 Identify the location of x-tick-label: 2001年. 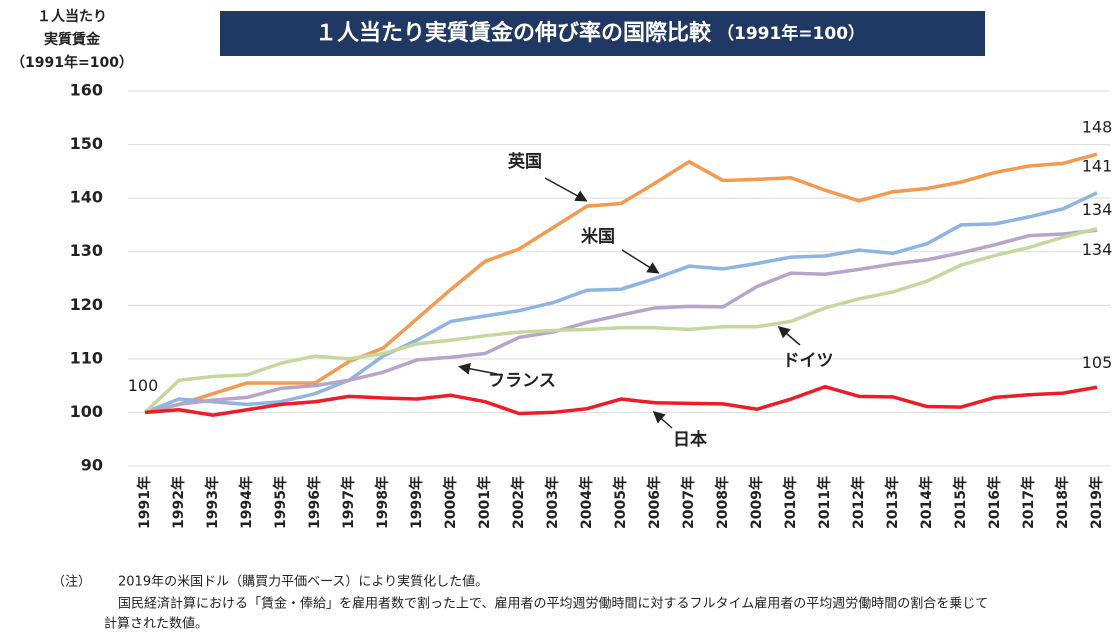
(484, 502).